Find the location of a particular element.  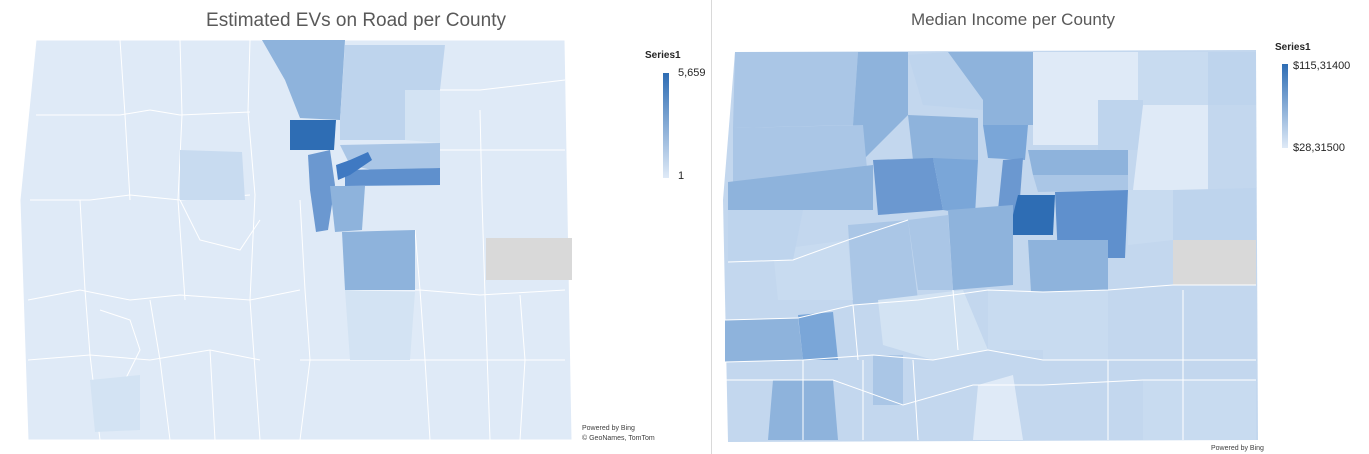

county-east-edge is located at coordinates (1214, 214).